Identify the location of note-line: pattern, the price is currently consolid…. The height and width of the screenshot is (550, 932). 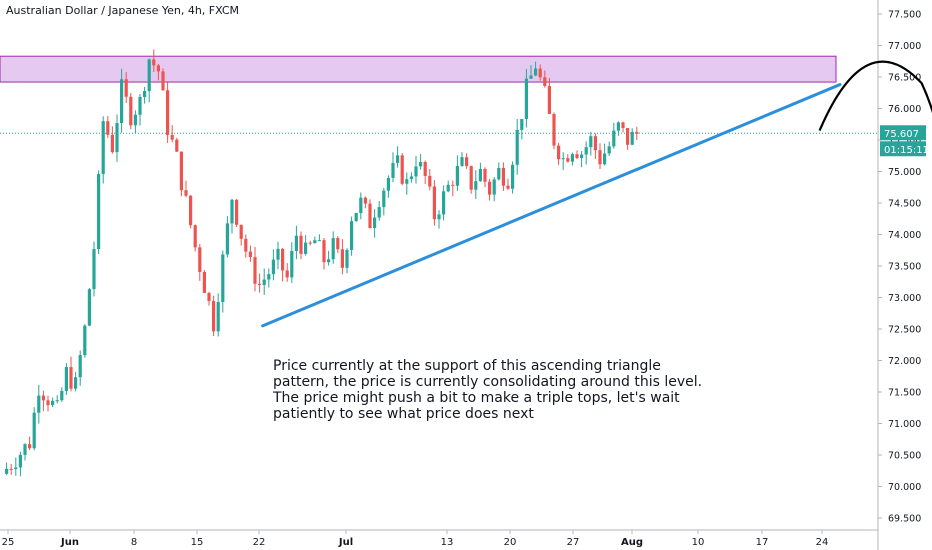
(488, 382).